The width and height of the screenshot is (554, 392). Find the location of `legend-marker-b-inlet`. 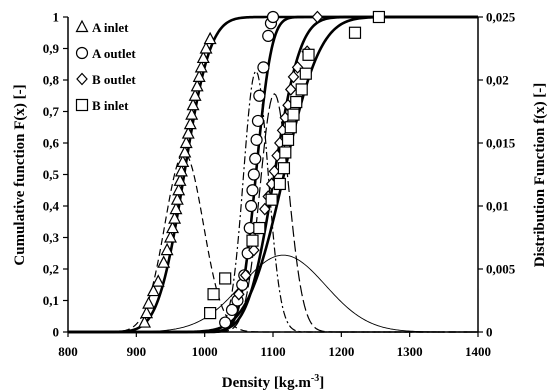

legend-marker-b-inlet is located at coordinates (82, 105).